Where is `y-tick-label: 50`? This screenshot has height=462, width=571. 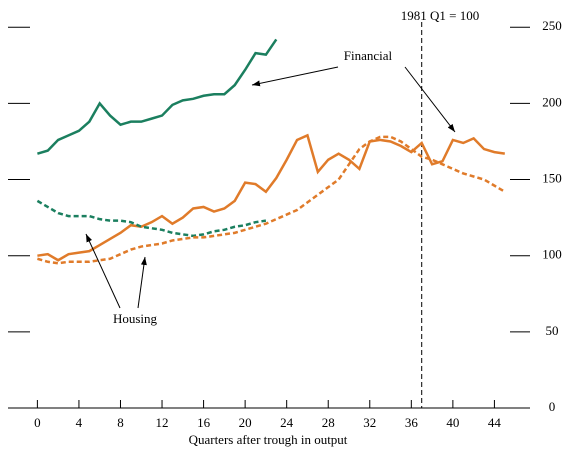 y-tick-label: 50 is located at coordinates (552, 330).